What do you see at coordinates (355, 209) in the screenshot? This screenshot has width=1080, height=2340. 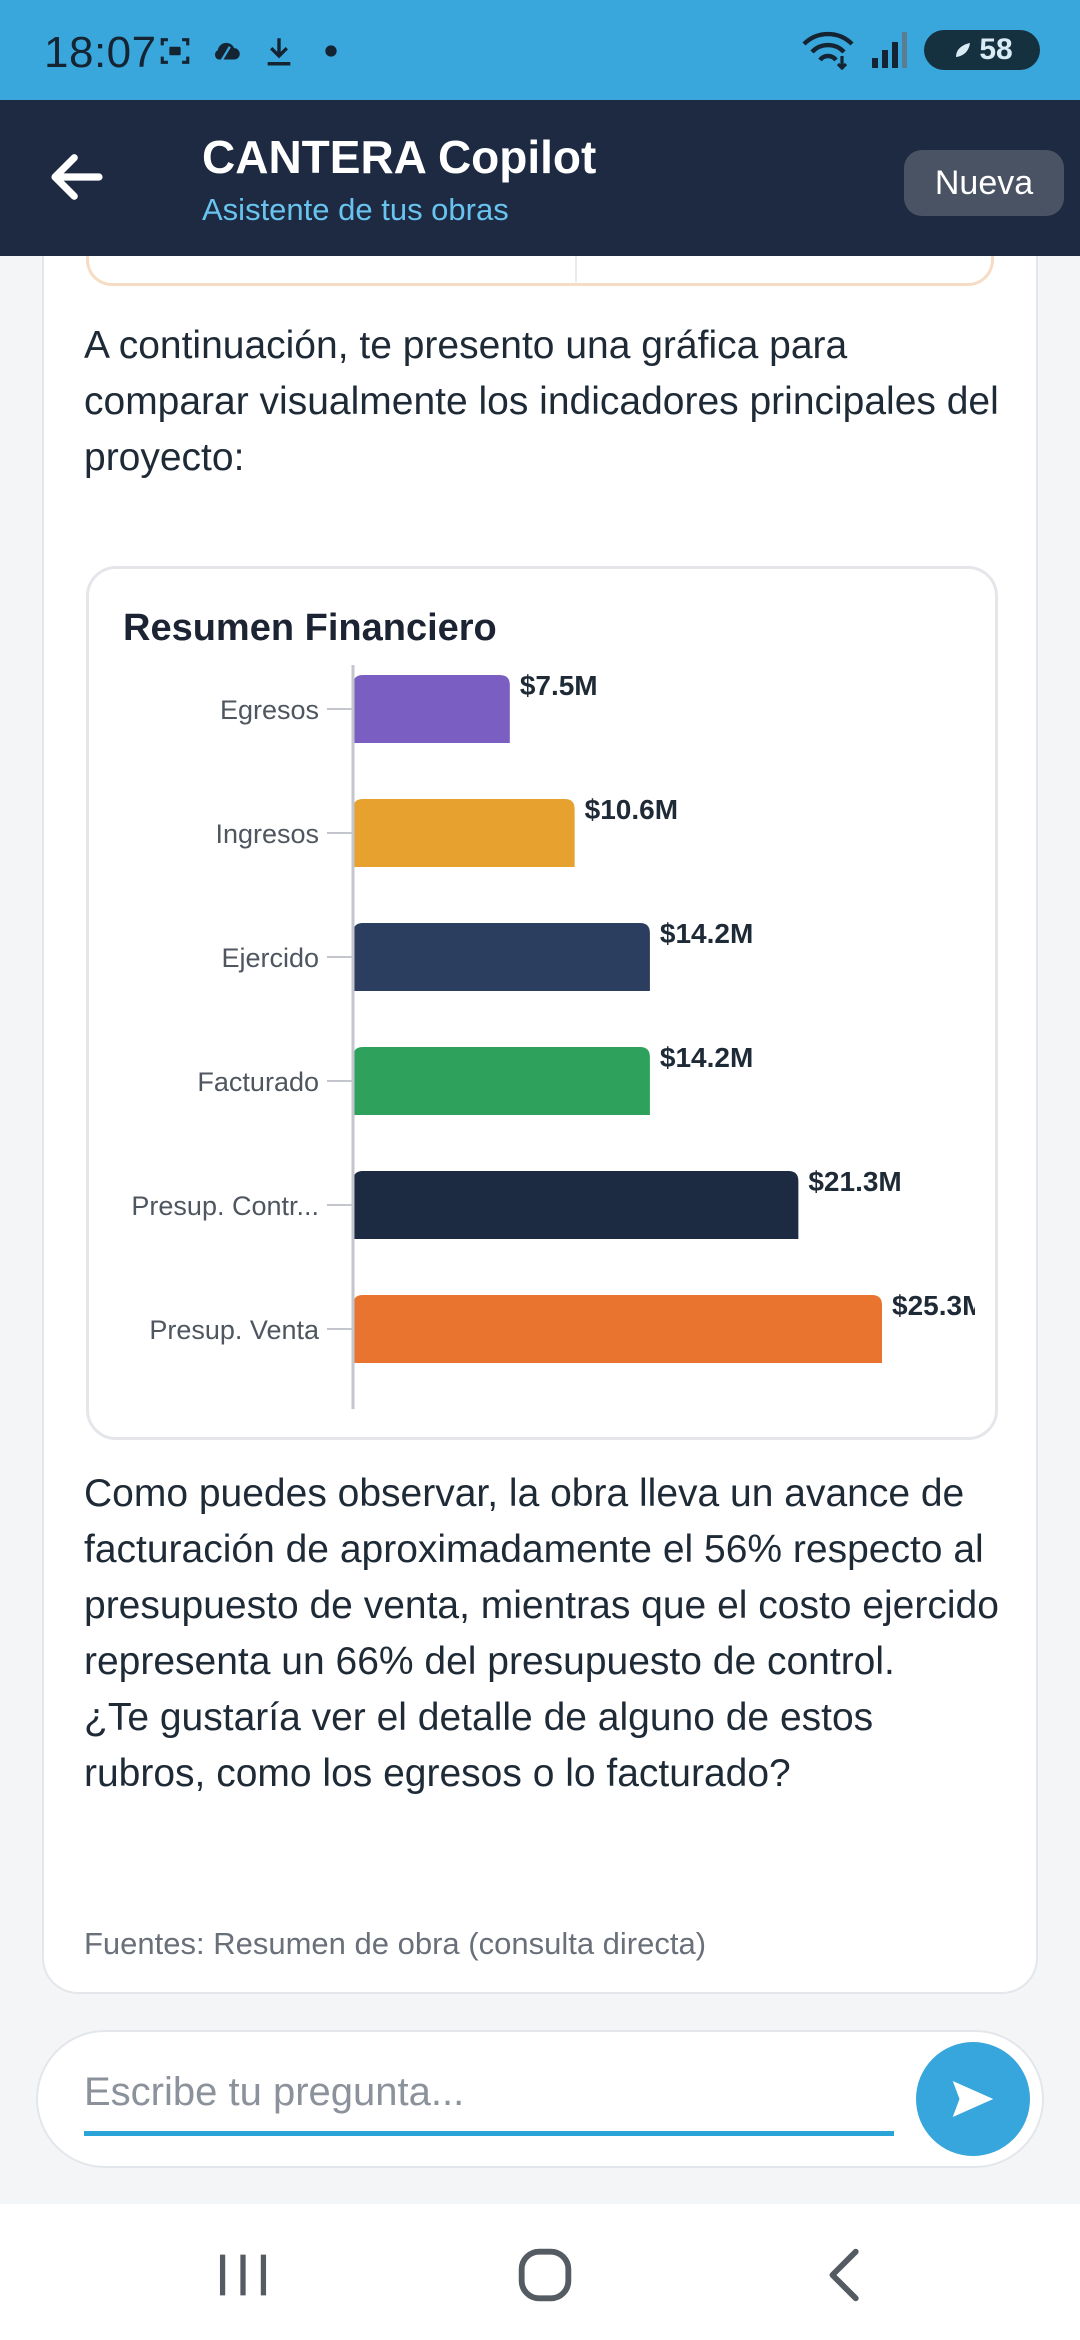 I see `app-subtitle: Asistente de tus obras` at bounding box center [355, 209].